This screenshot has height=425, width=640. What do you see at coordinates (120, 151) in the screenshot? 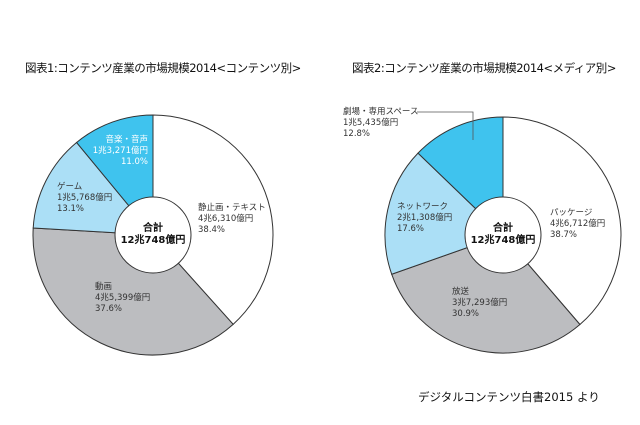
I see `chart-1-label-3: 音楽・音声 1兆3,271億円 11.0%` at bounding box center [120, 151].